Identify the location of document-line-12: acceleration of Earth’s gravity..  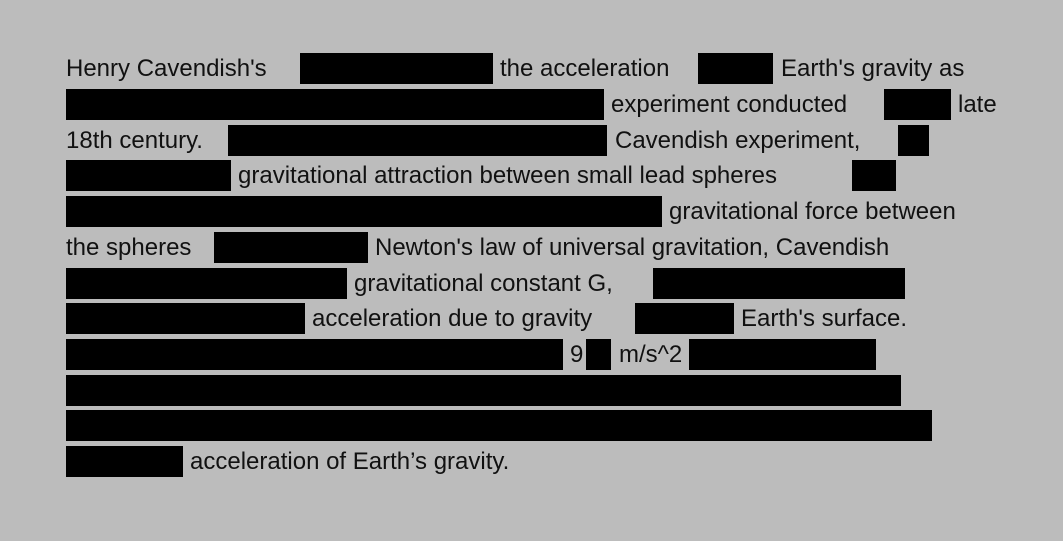
(531, 462).